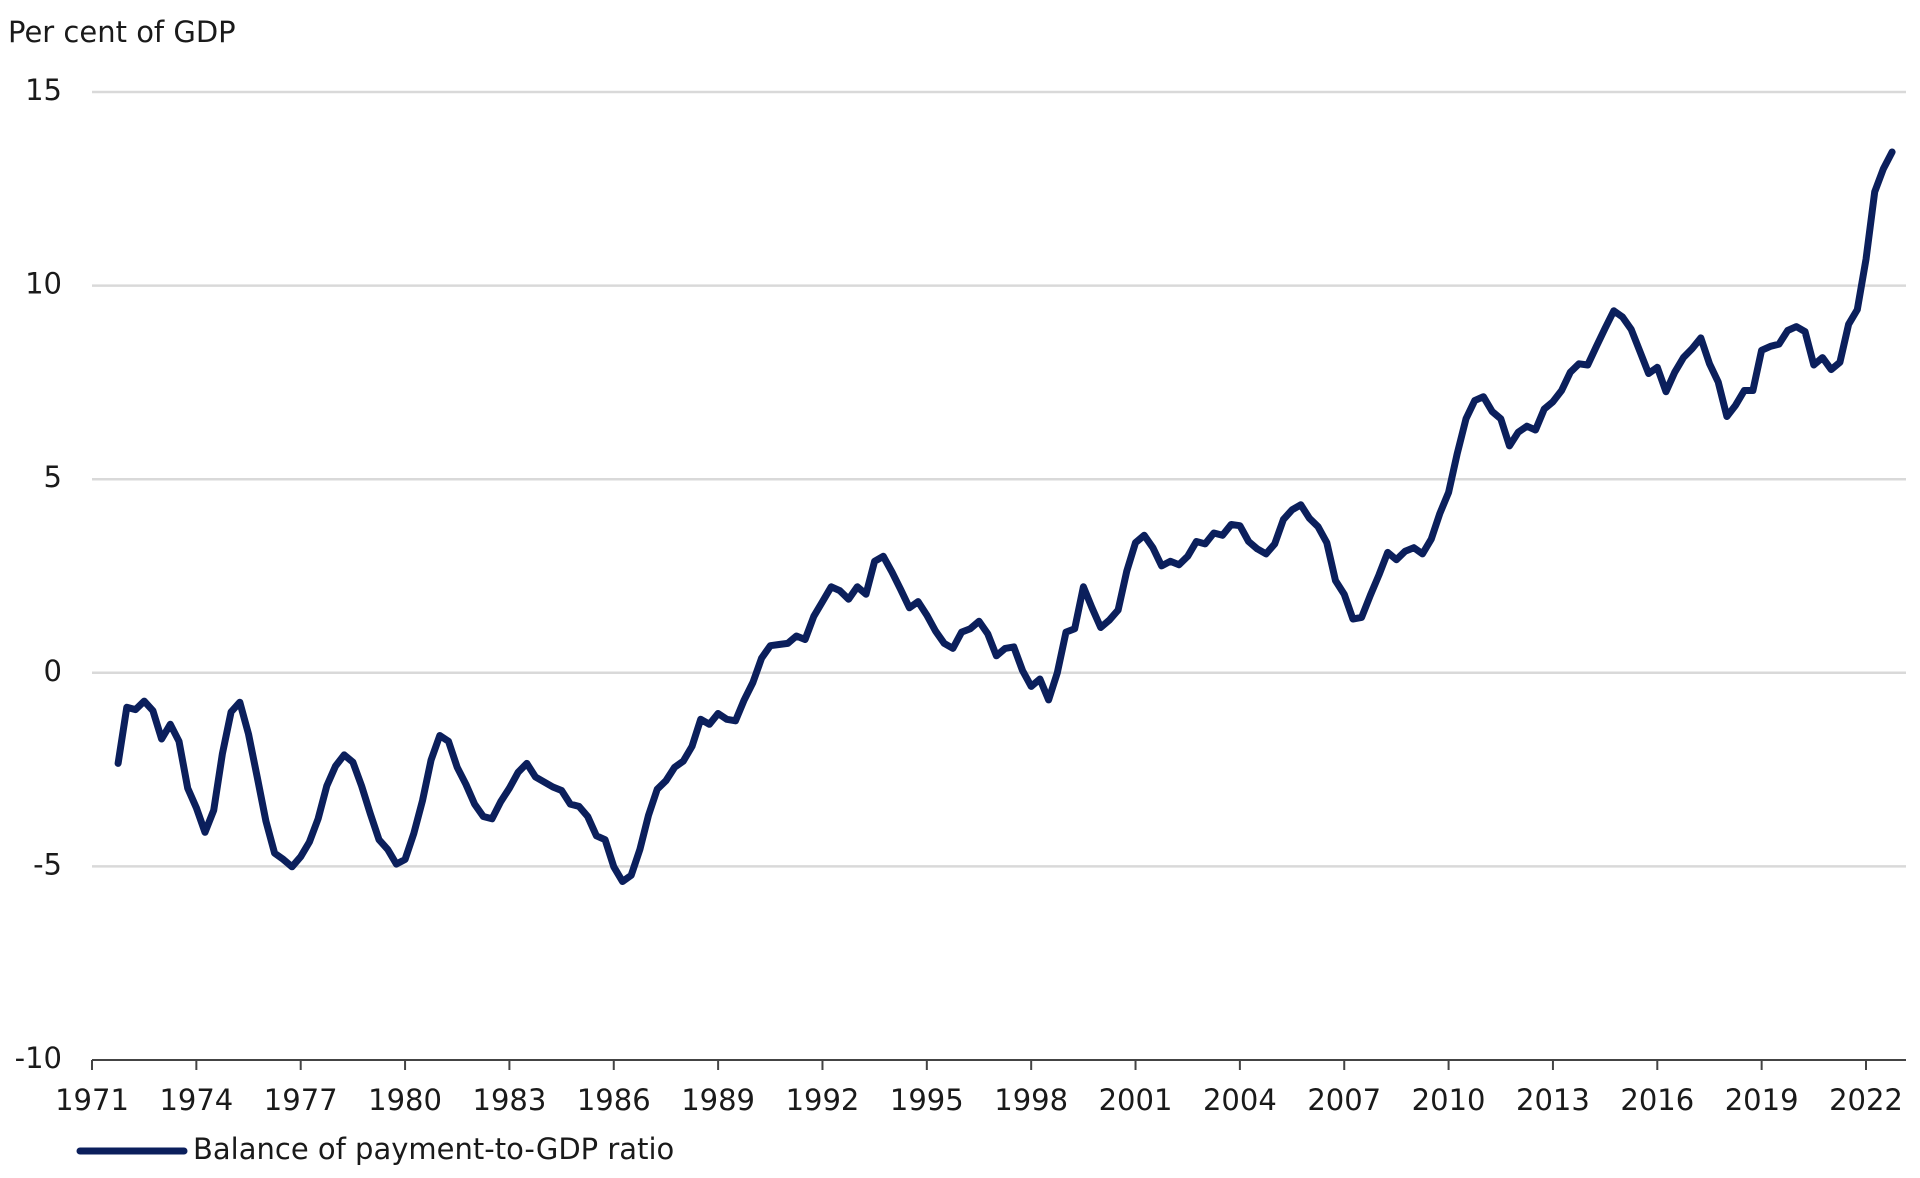  Describe the element at coordinates (1762, 1100) in the screenshot. I see `x-tick-label: 2019` at that location.